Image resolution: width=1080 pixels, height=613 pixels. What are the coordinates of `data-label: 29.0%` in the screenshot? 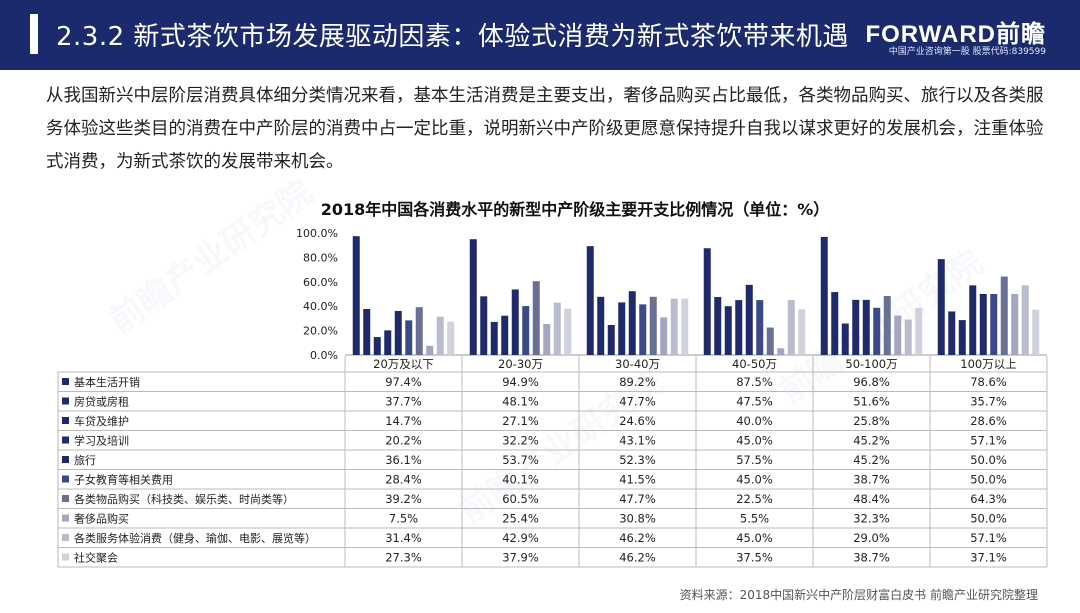 It's located at (871, 538).